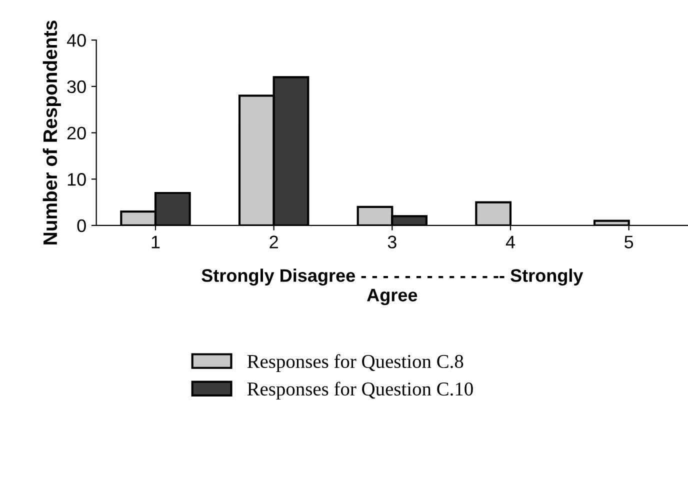 The height and width of the screenshot is (501, 688). I want to click on x-tick-label: 4, so click(510, 242).